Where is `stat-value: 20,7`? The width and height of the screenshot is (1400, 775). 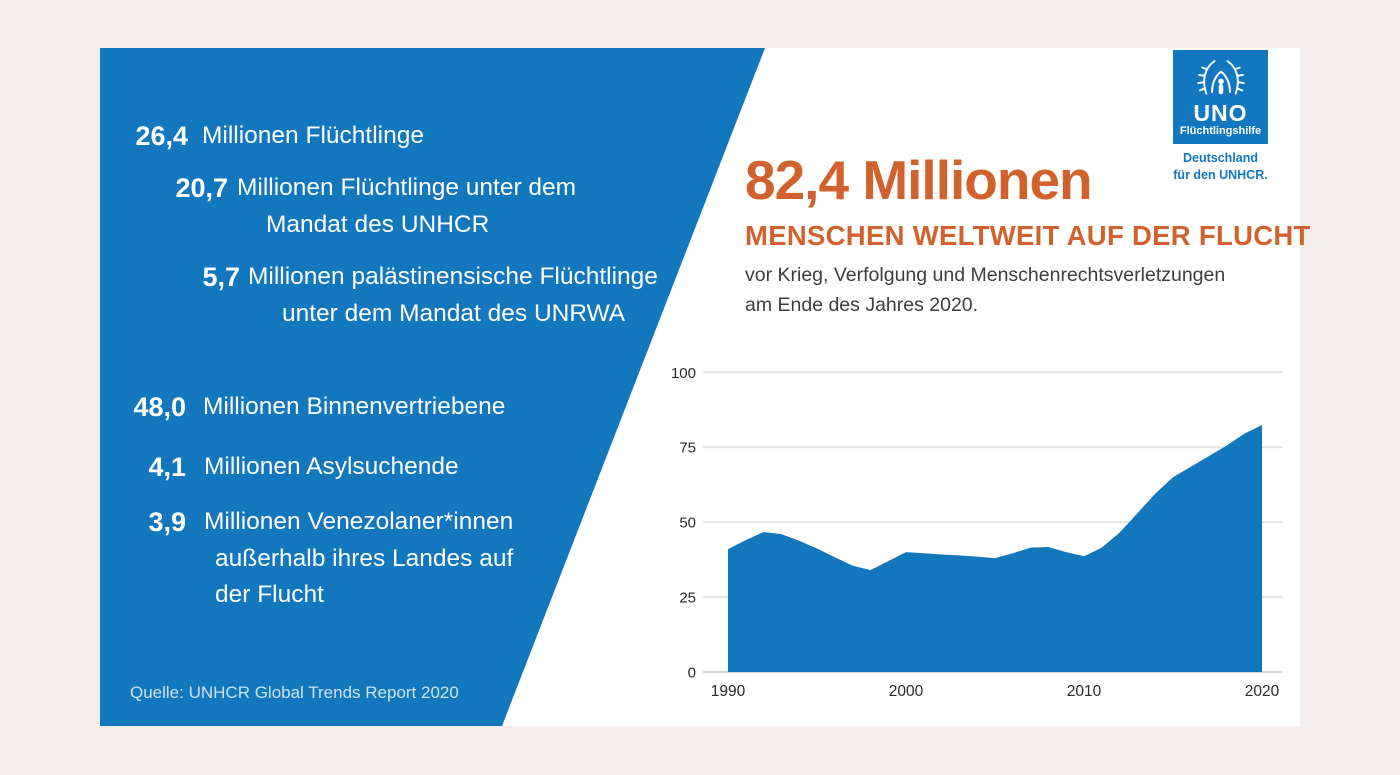
stat-value: 20,7 is located at coordinates (201, 188).